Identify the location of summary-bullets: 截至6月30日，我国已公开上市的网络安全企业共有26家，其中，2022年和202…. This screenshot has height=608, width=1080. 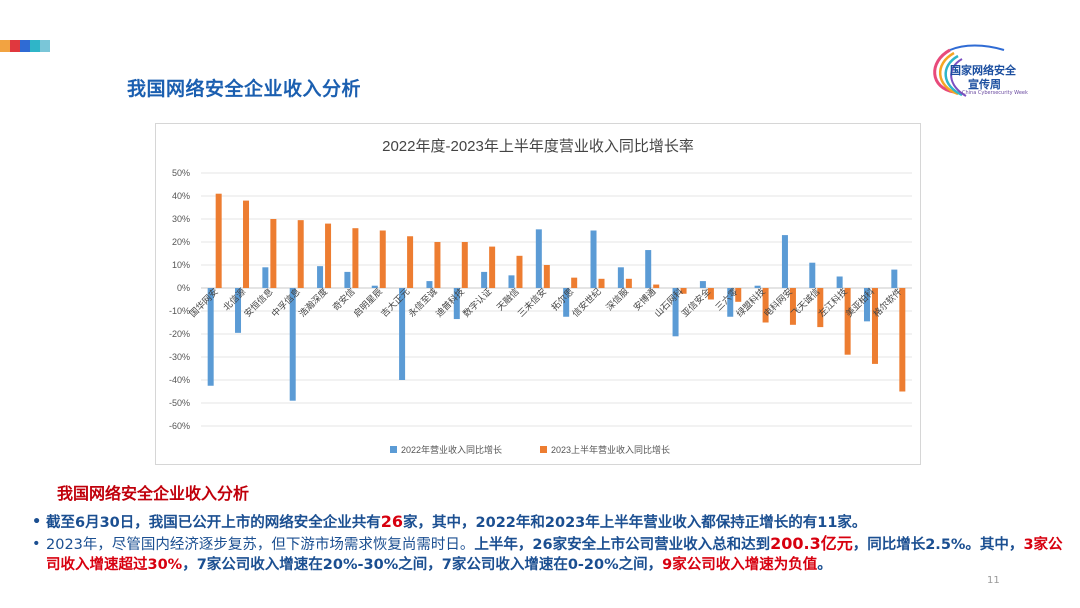
(550, 544).